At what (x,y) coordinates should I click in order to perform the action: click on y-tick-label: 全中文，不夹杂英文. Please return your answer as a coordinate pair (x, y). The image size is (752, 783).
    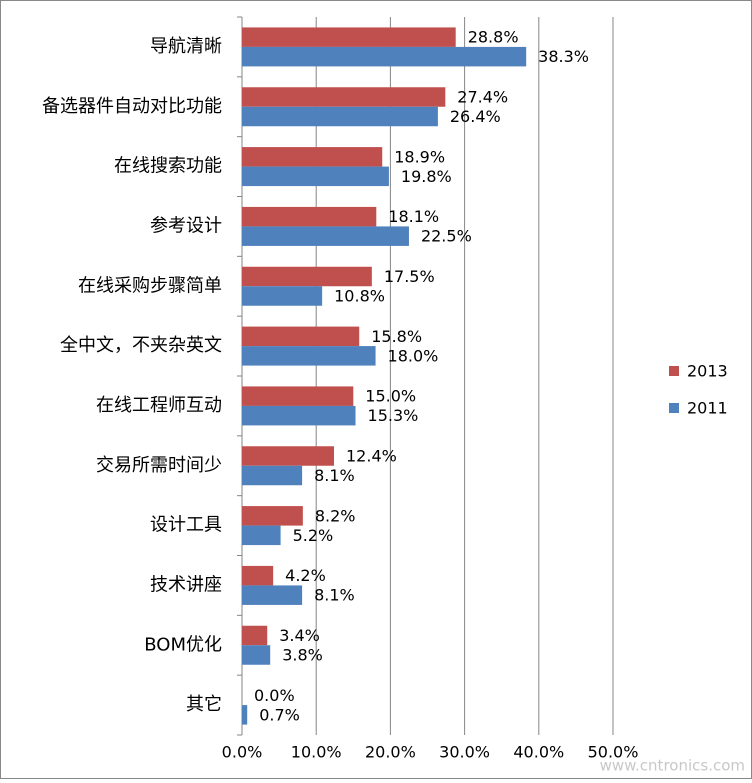
    Looking at the image, I should click on (141, 345).